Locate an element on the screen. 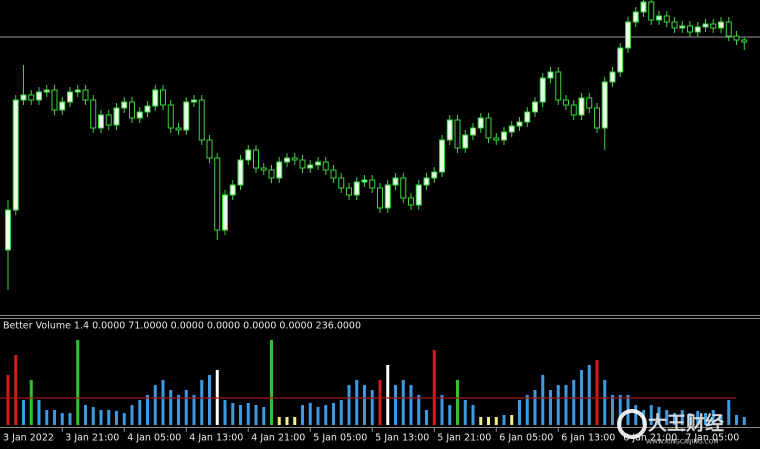 The image size is (760, 449). watermark: 大王财经 WWW.KINGCAIJING.COM is located at coordinates (670, 427).